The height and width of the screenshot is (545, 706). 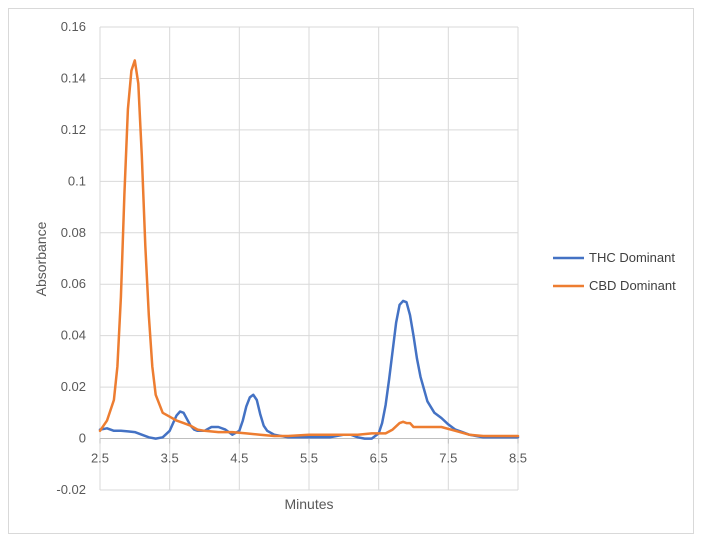 What do you see at coordinates (73, 26) in the screenshot?
I see `y-tick-label: 0.16` at bounding box center [73, 26].